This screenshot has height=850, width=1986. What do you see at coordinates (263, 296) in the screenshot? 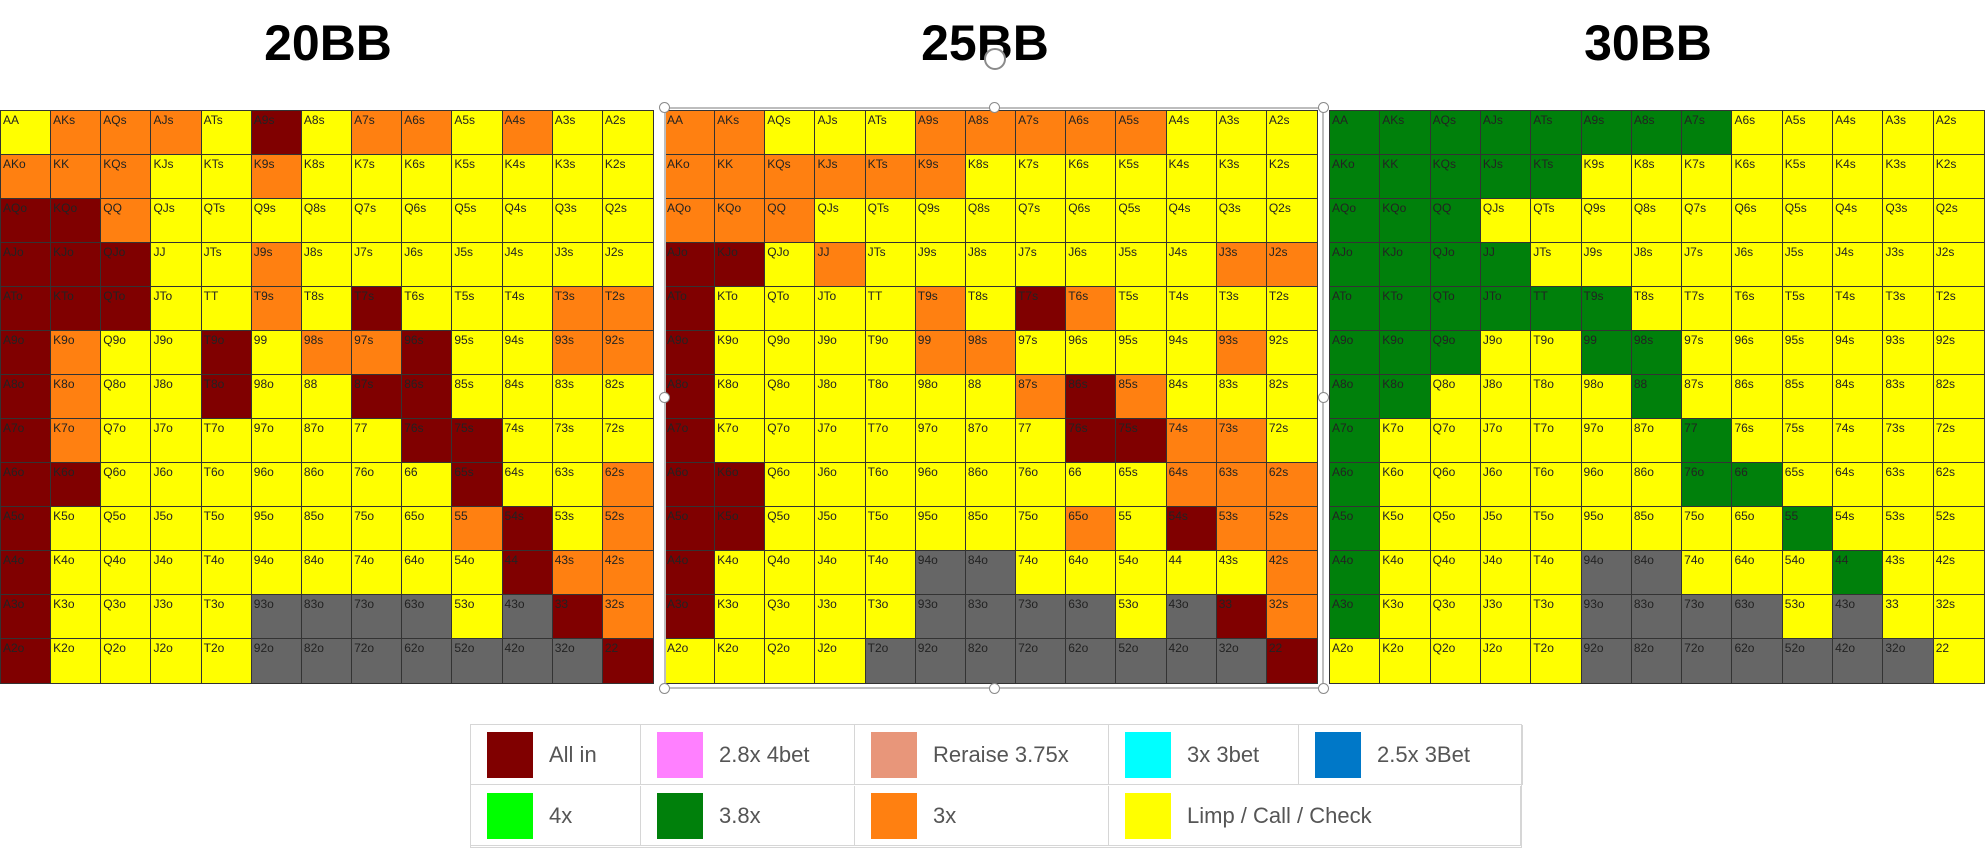
I see `hand-label: T9s` at bounding box center [263, 296].